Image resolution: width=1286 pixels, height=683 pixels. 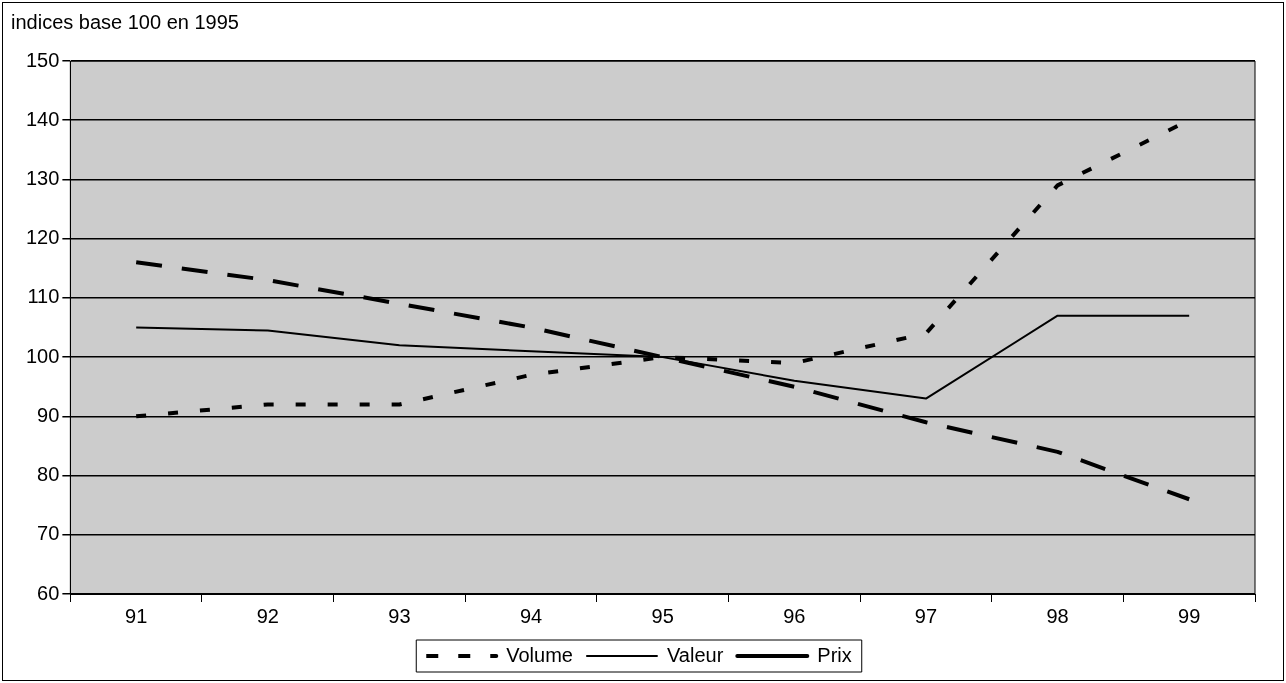 What do you see at coordinates (136, 615) in the screenshot?
I see `x-tick-label: 91` at bounding box center [136, 615].